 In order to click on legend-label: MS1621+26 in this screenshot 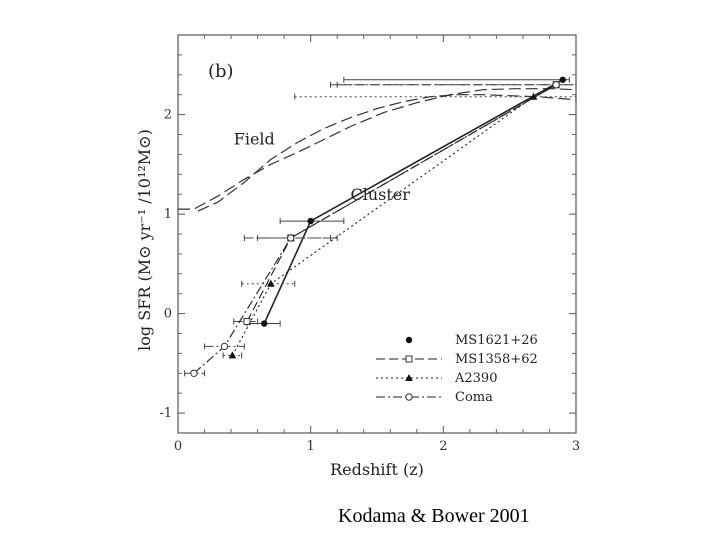, I will do `click(496, 340)`.